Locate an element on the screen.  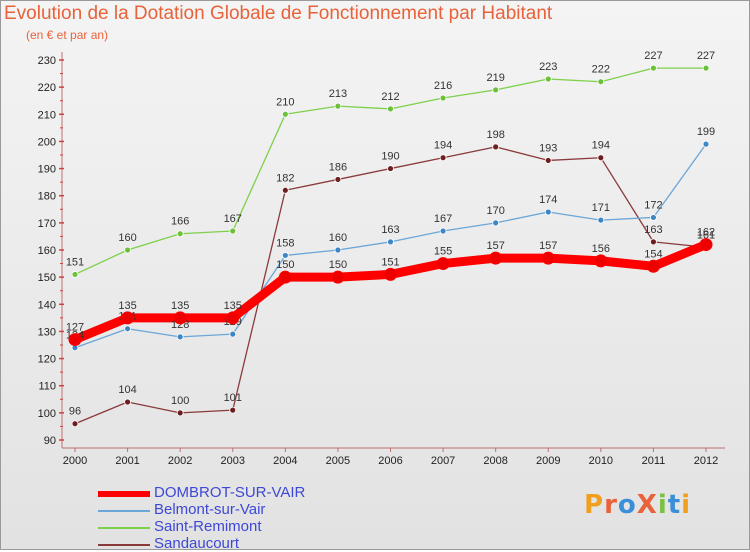
logo-letter: X is located at coordinates (647, 505).